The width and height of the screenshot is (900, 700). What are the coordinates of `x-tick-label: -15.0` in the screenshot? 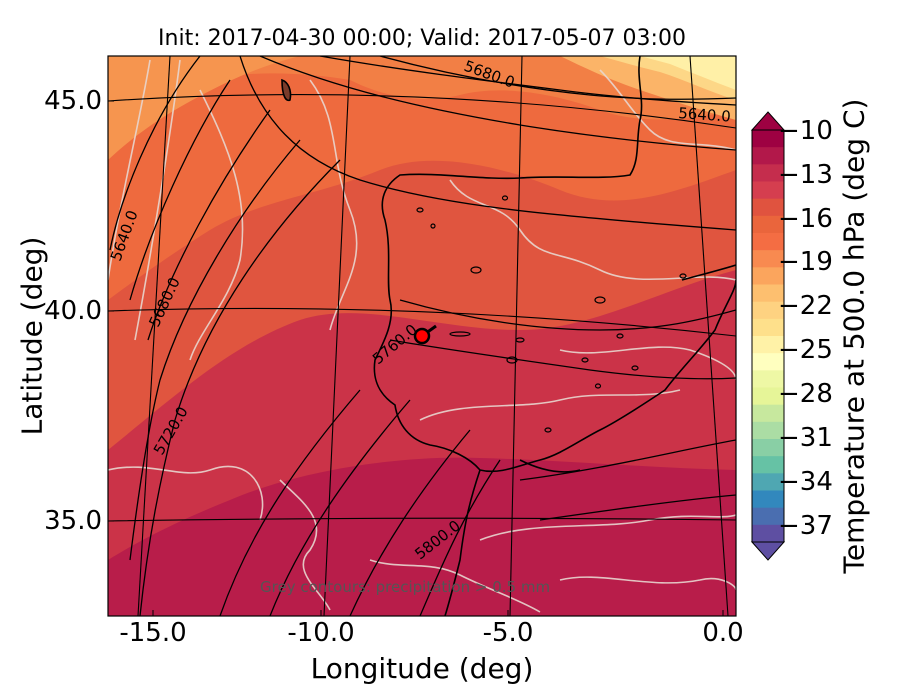 It's located at (153, 633).